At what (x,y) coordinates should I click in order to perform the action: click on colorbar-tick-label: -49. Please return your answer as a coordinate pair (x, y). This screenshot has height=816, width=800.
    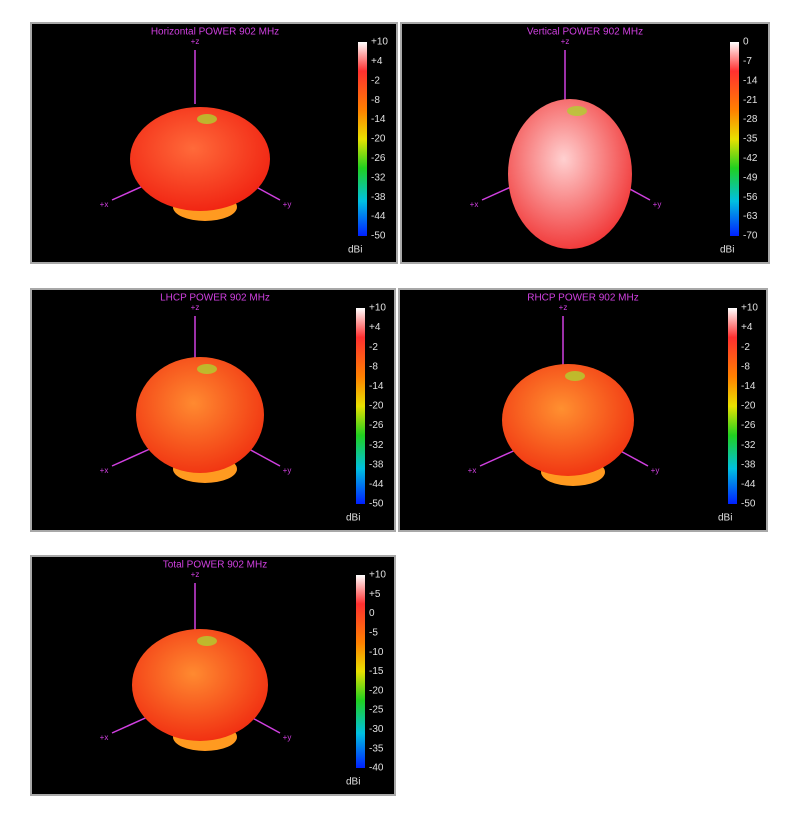
    Looking at the image, I should click on (750, 177).